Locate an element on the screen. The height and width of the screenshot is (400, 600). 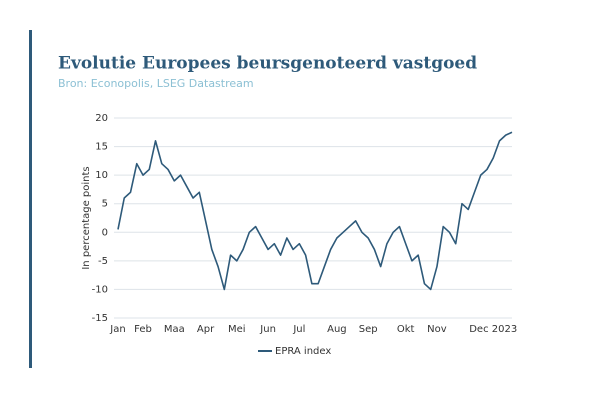
x-tick-label: Aug is located at coordinates (337, 329).